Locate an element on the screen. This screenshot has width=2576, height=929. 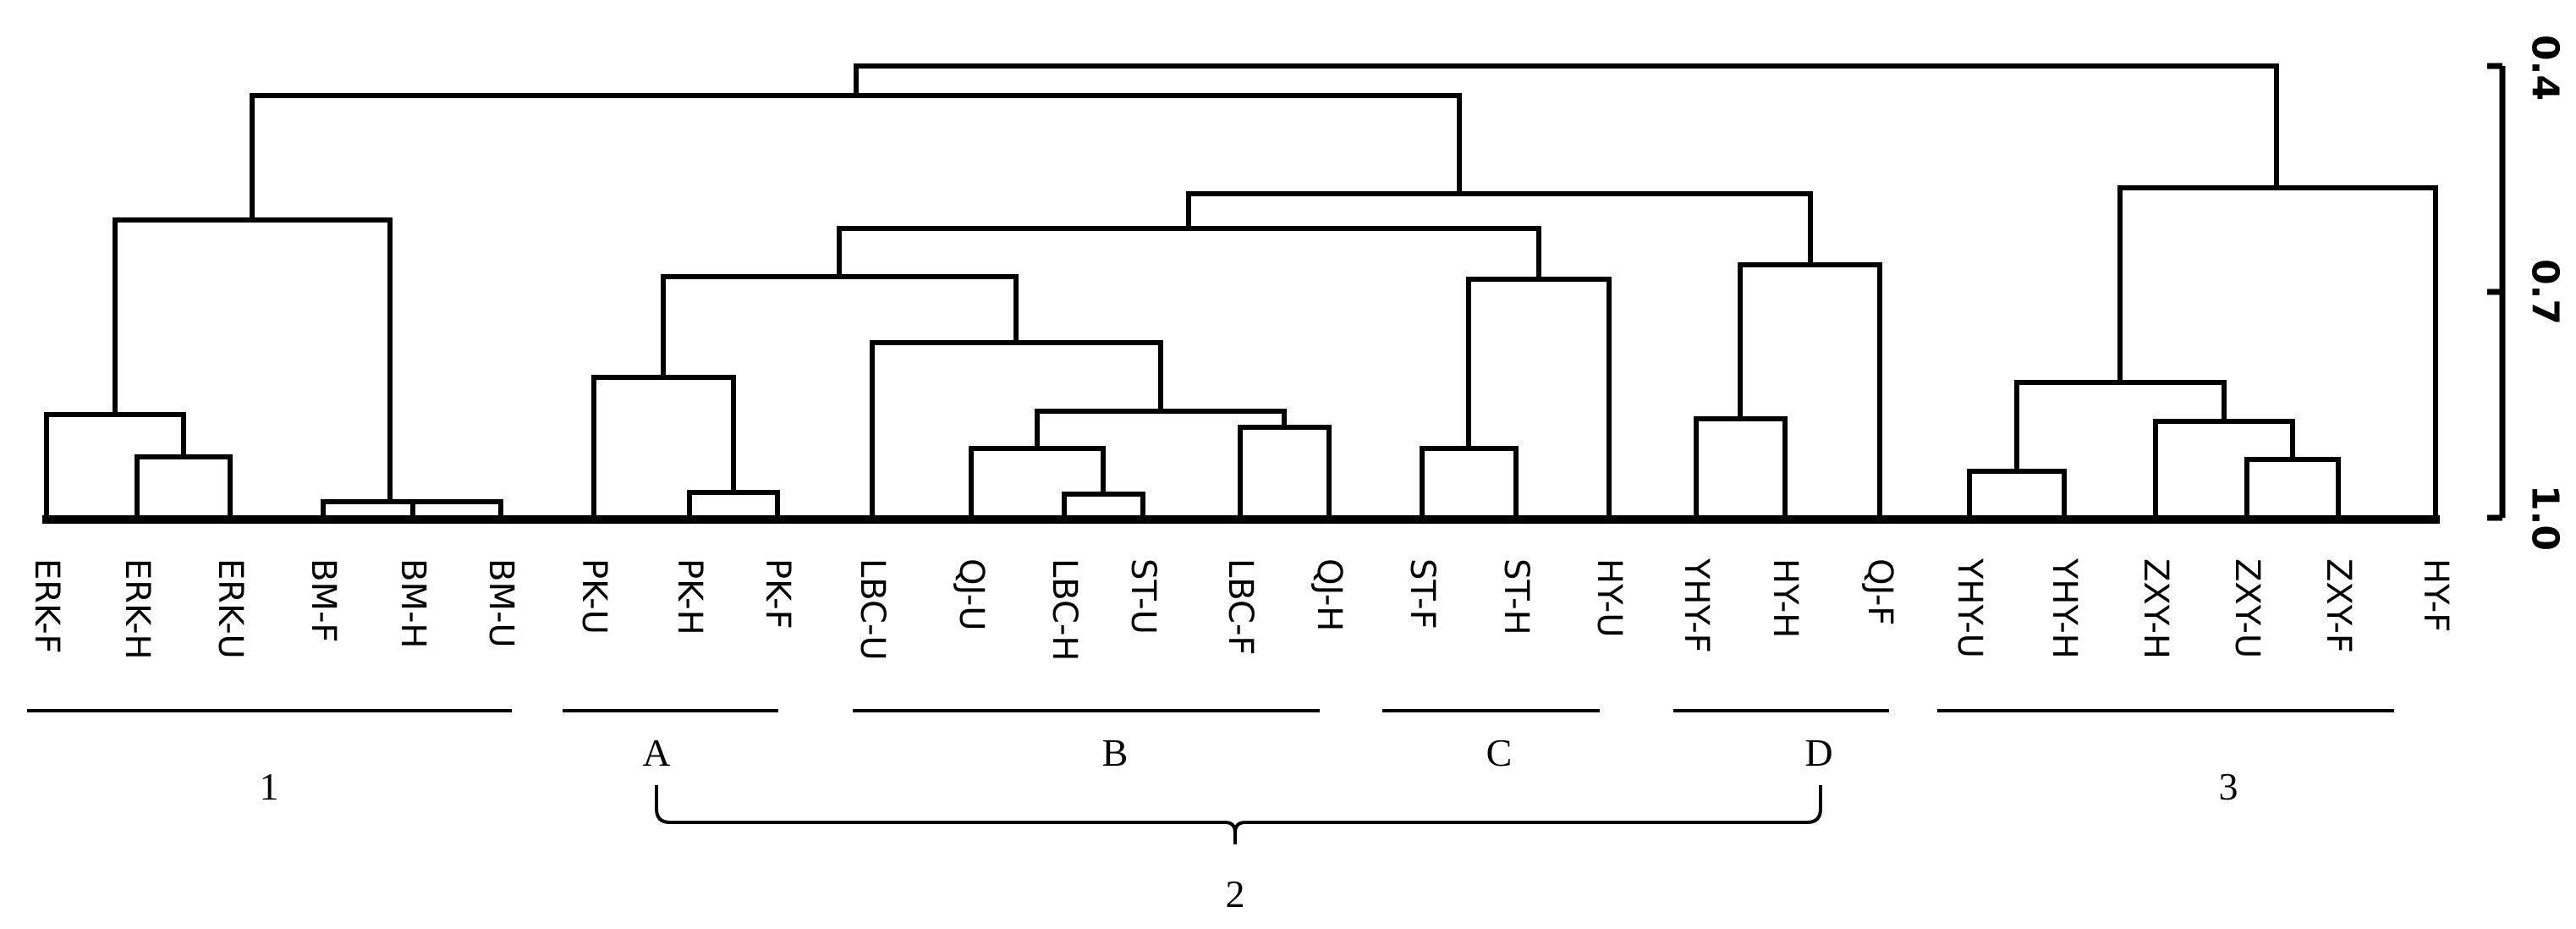
leaf-label: YHY-U is located at coordinates (1969, 608).